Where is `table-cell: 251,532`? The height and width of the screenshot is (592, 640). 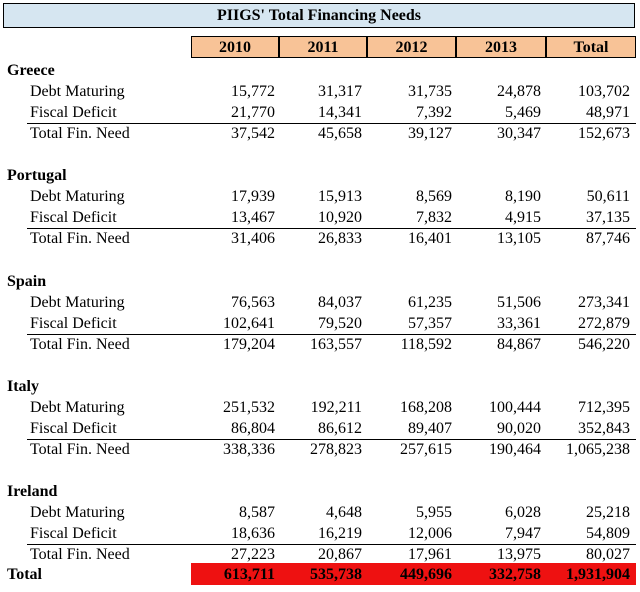
table-cell: 251,532 is located at coordinates (249, 407).